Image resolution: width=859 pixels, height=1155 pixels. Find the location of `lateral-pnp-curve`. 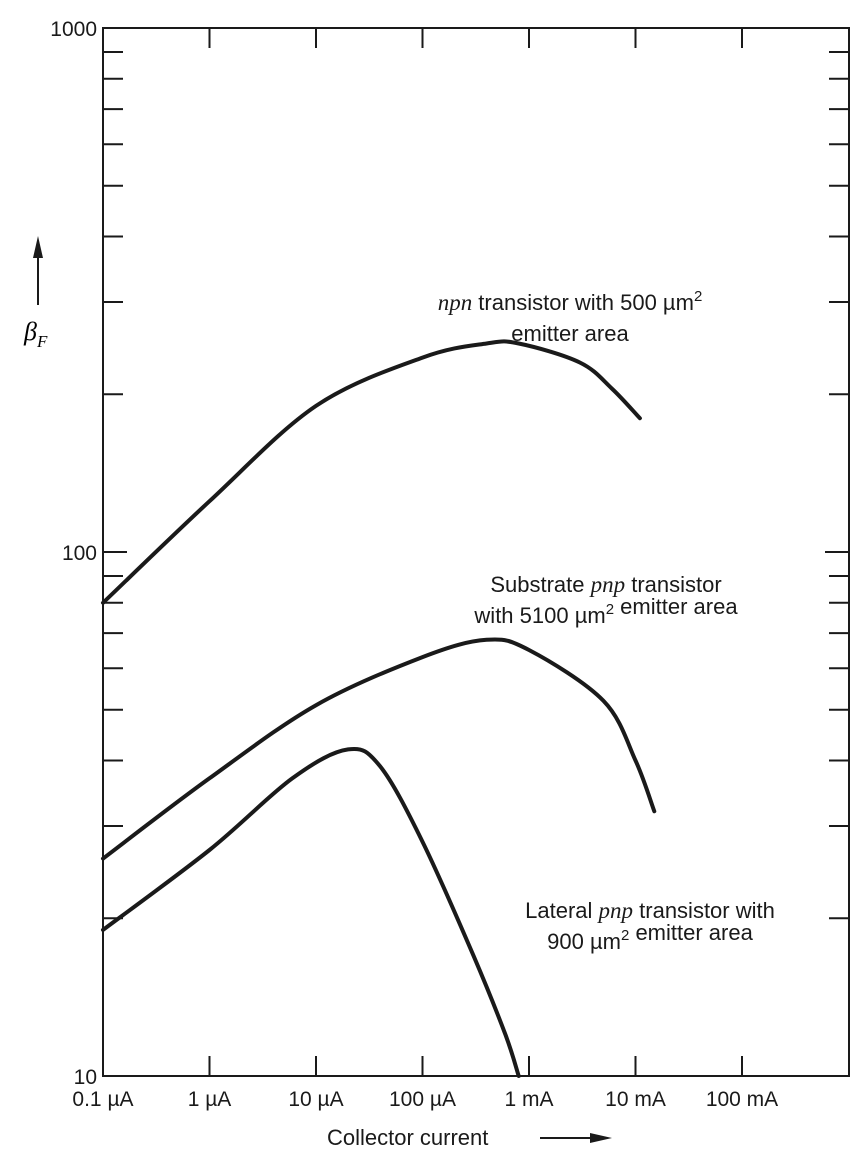

lateral-pnp-curve is located at coordinates (311, 912).